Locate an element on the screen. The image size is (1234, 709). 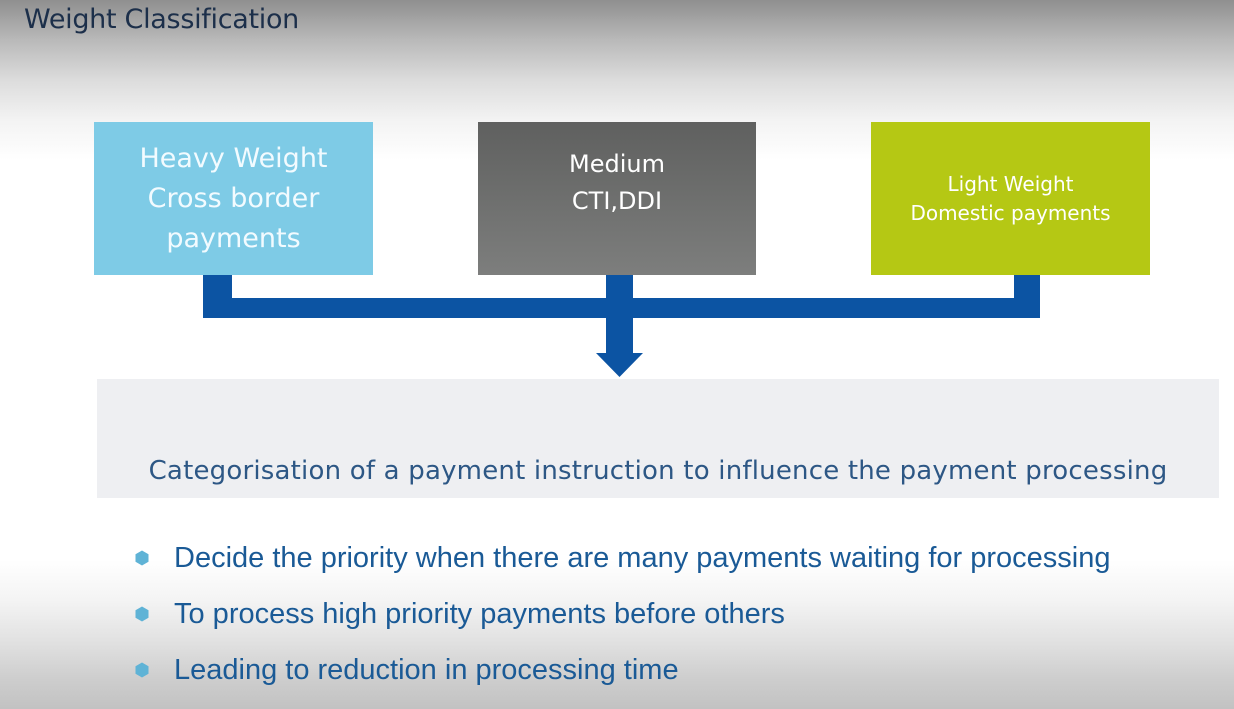
bullet-item: Leading to reduction in processing time is located at coordinates (622, 670).